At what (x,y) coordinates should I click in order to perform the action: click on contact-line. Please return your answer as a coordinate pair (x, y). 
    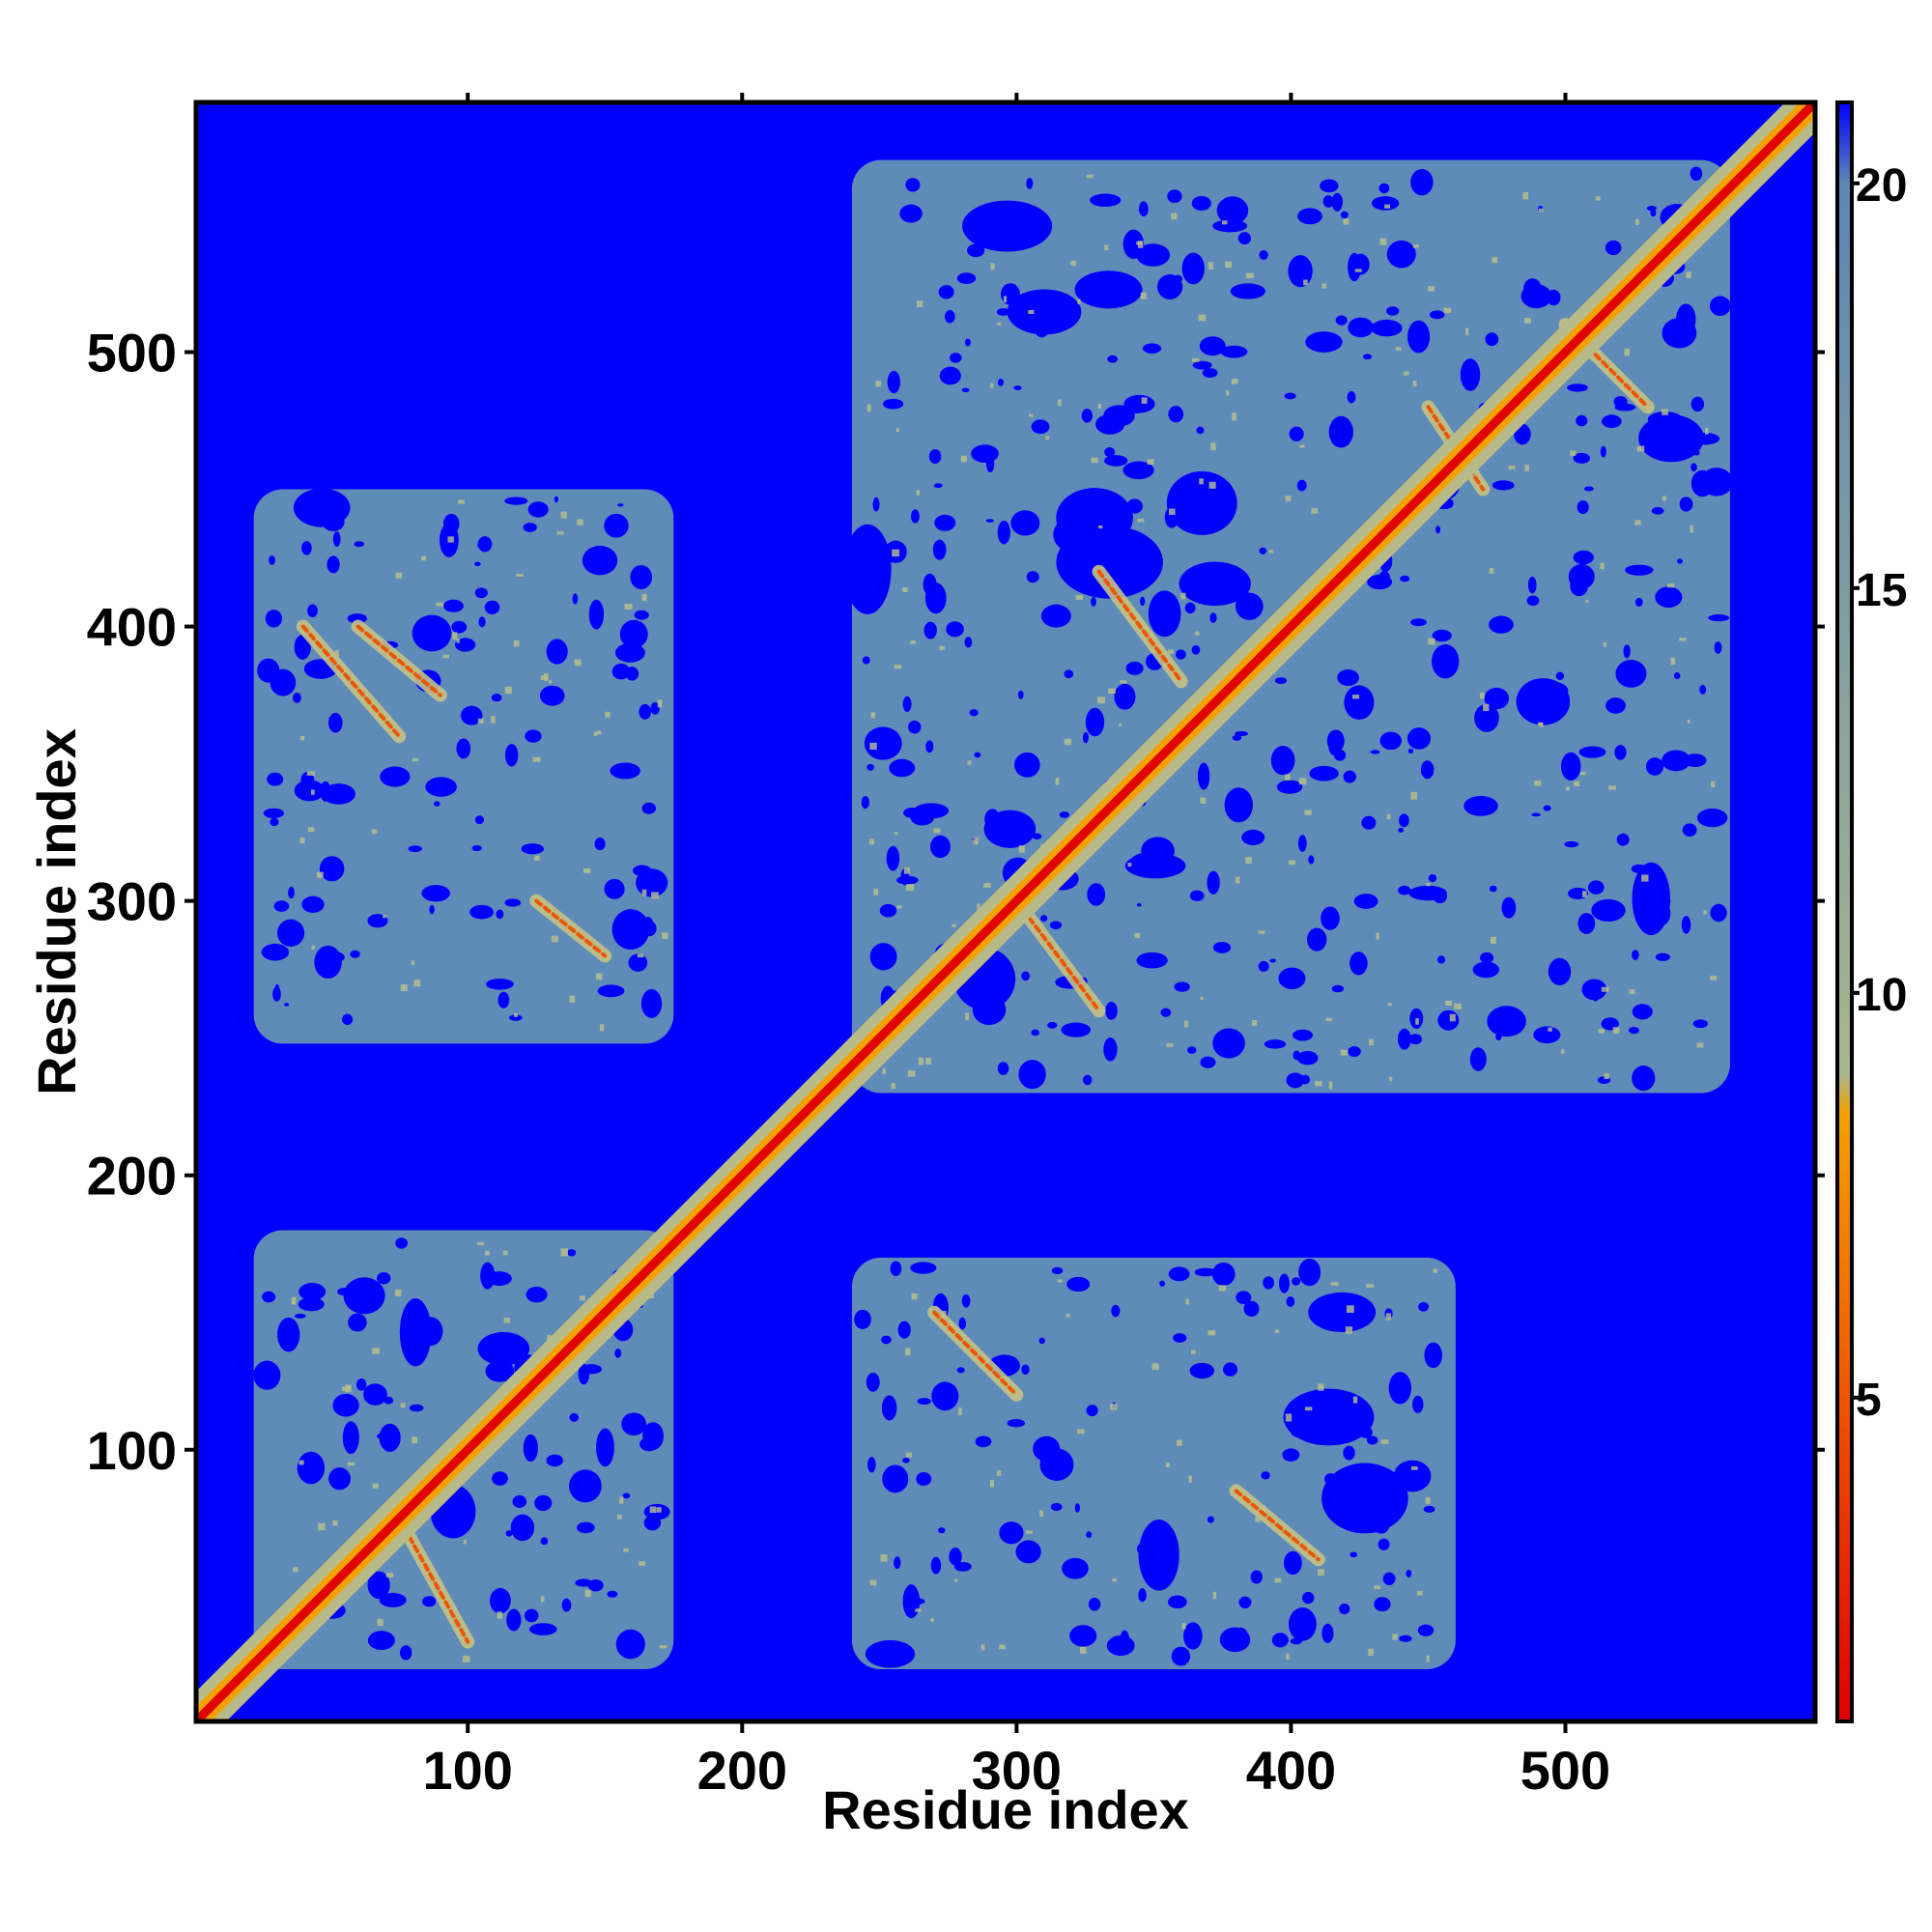
    Looking at the image, I should click on (1057, 955).